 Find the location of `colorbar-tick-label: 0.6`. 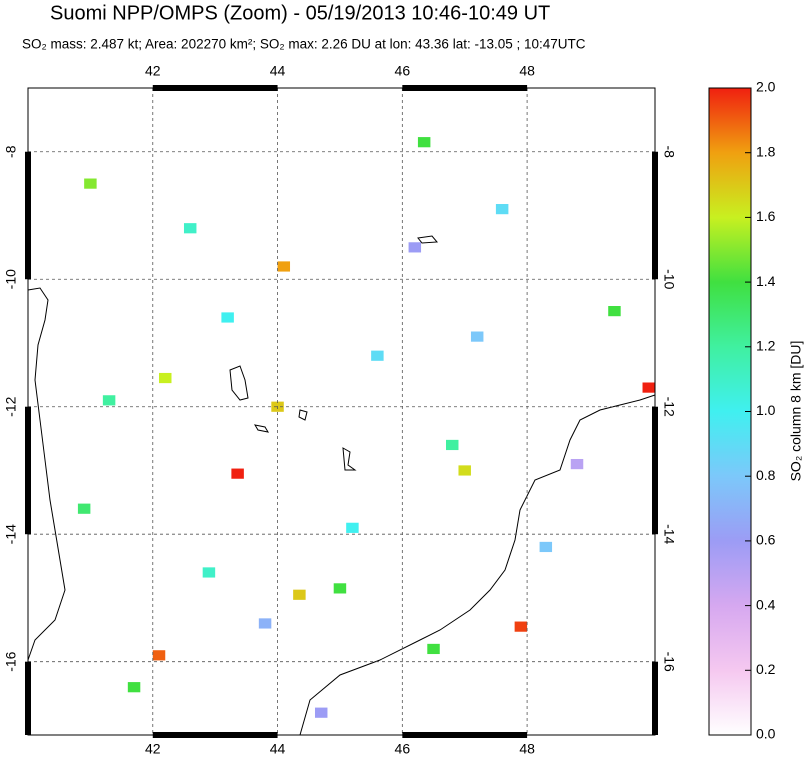

colorbar-tick-label: 0.6 is located at coordinates (766, 540).